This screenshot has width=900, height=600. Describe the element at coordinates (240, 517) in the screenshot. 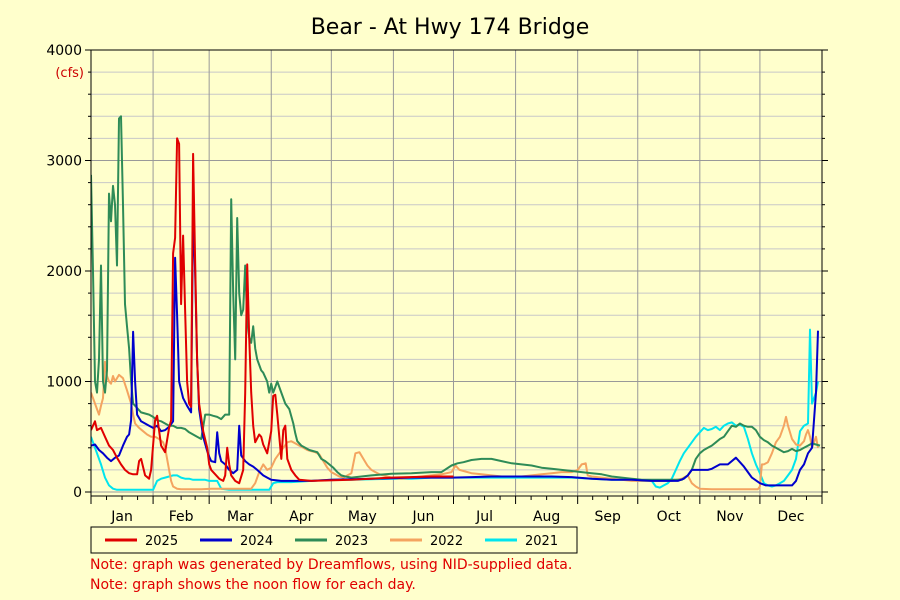

I see `x-tick-label: Mar` at that location.